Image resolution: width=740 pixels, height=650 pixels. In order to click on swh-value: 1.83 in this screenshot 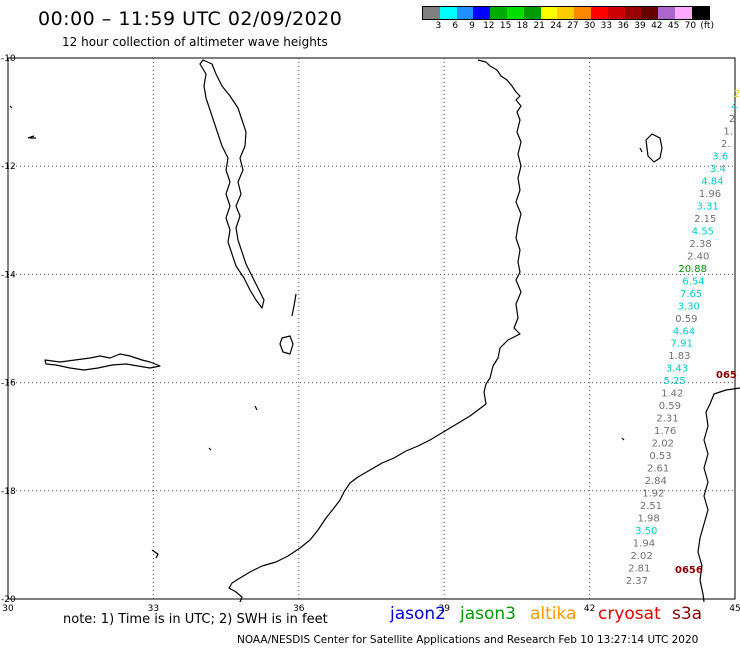, I will do `click(679, 356)`.